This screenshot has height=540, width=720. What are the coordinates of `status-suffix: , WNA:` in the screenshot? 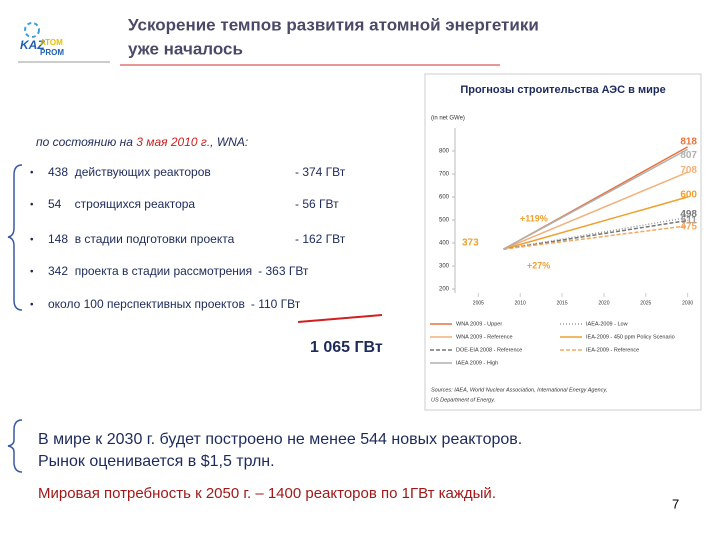 It's located at (229, 142).